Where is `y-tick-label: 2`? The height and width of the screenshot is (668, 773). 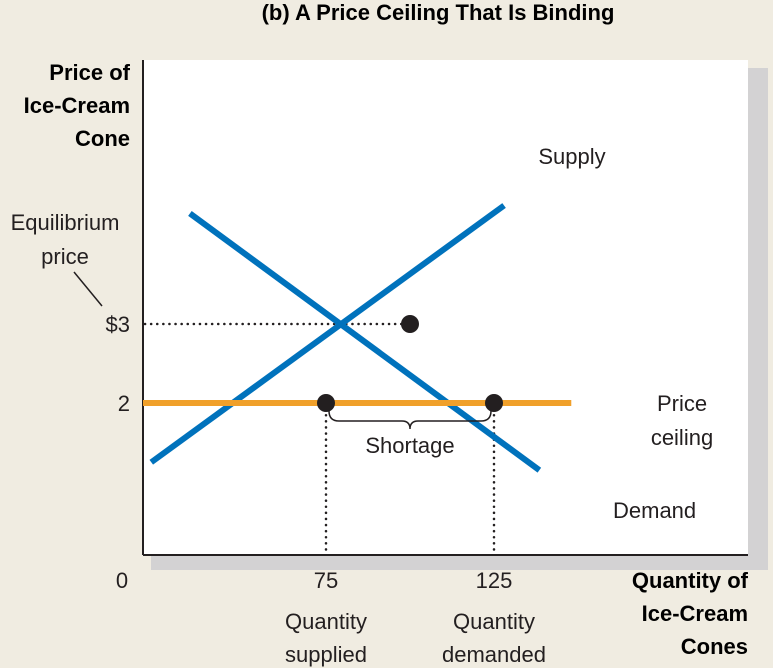 y-tick-label: 2 is located at coordinates (124, 403).